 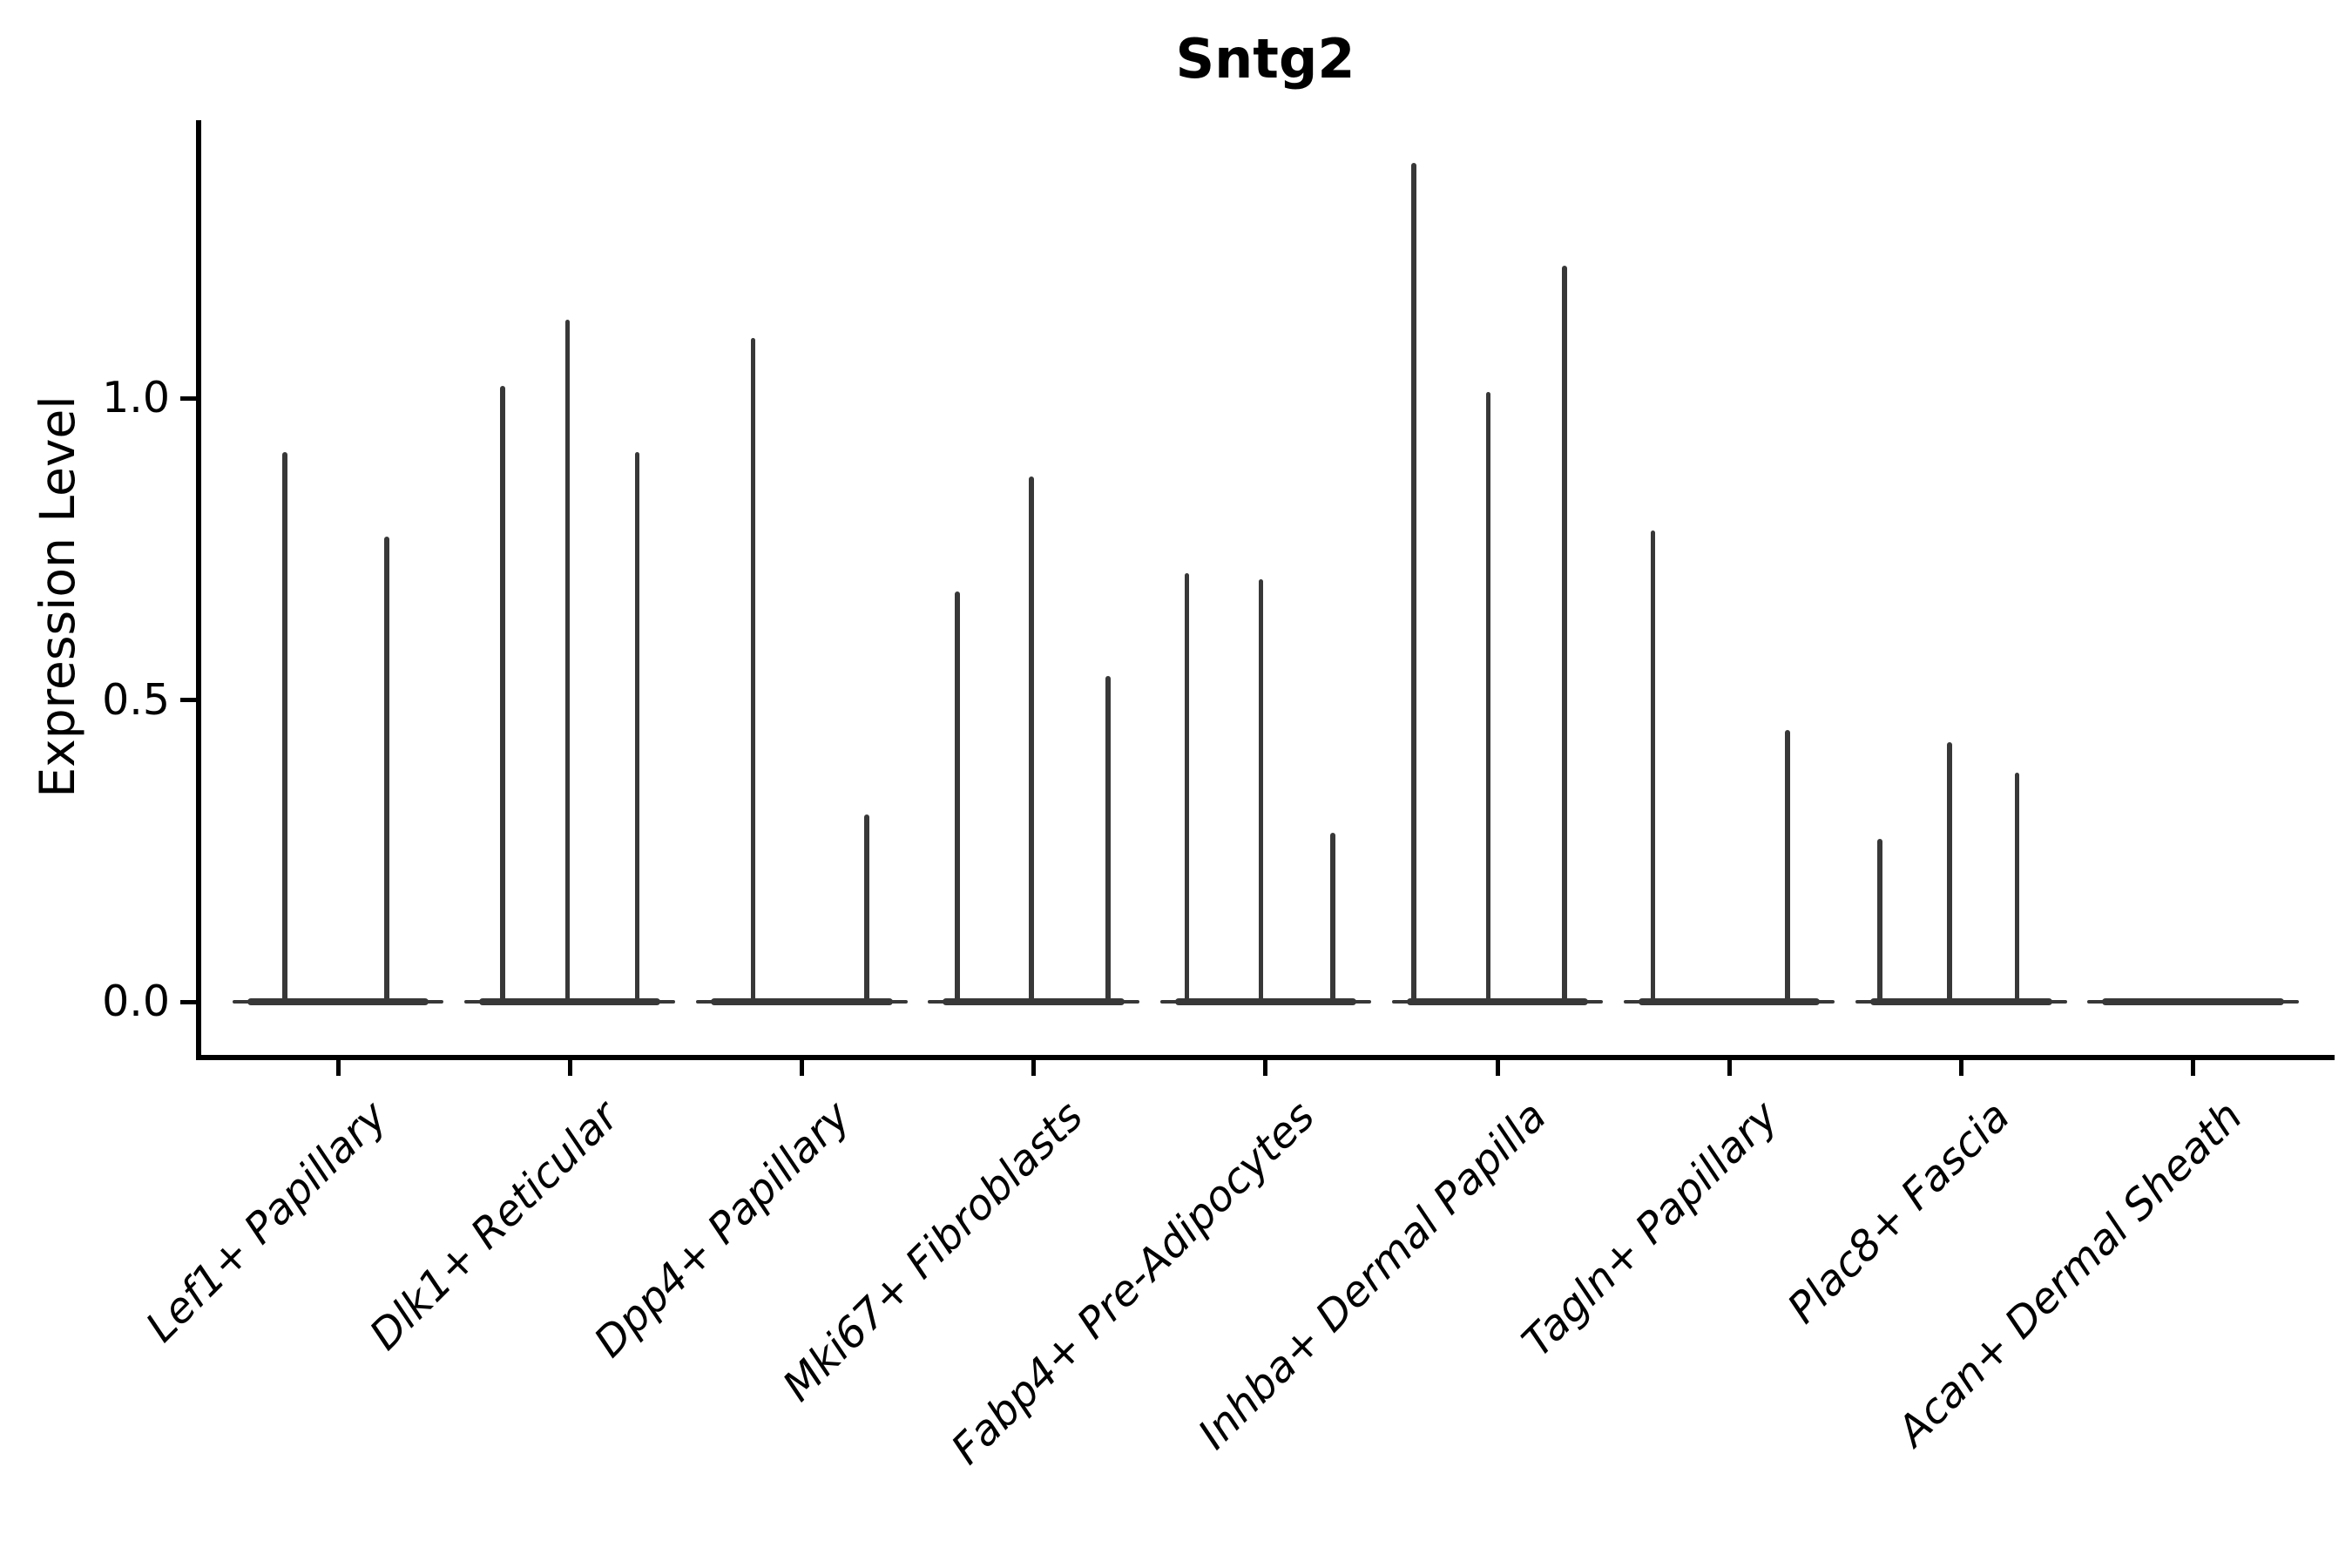 What do you see at coordinates (1650, 1230) in the screenshot?
I see `x-tick-label: Tagln+ Papillary` at bounding box center [1650, 1230].